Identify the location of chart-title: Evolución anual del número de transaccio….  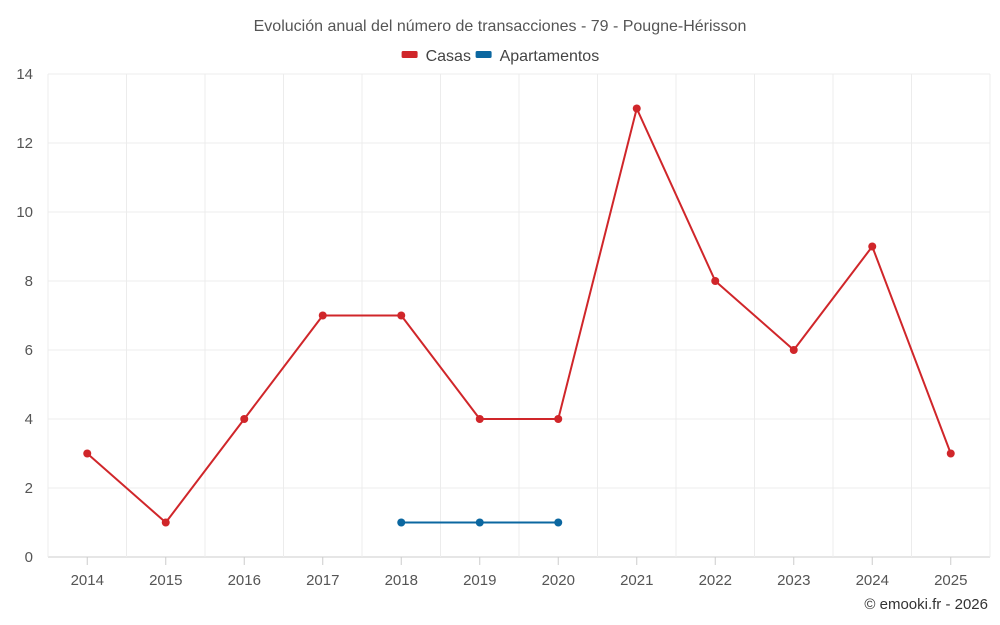
(500, 26).